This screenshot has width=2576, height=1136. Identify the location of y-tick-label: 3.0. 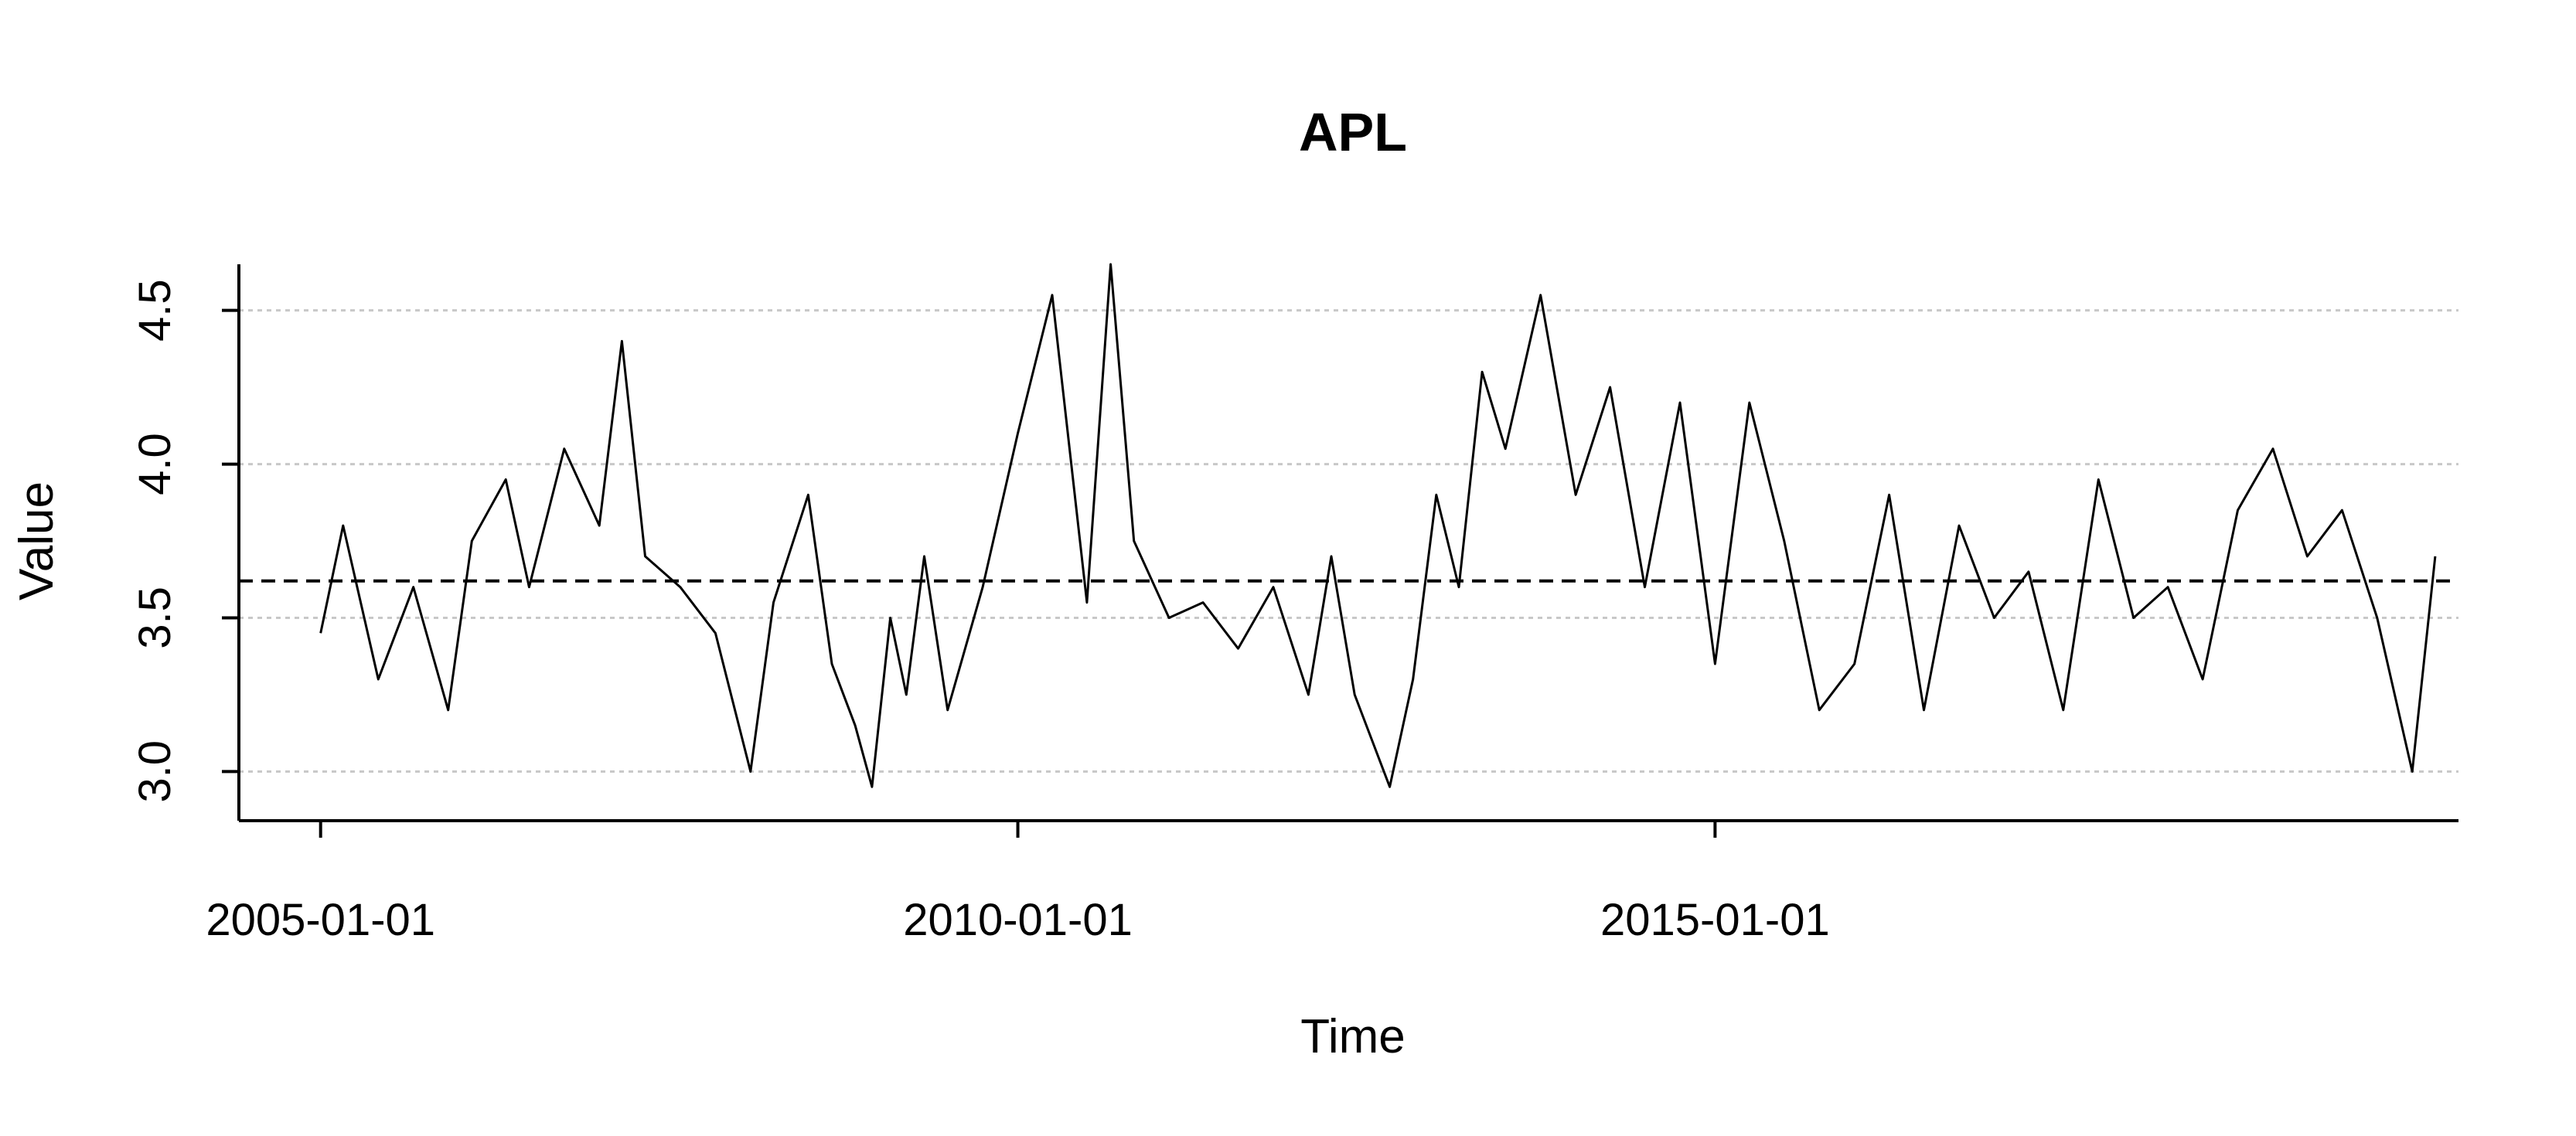
(155, 771).